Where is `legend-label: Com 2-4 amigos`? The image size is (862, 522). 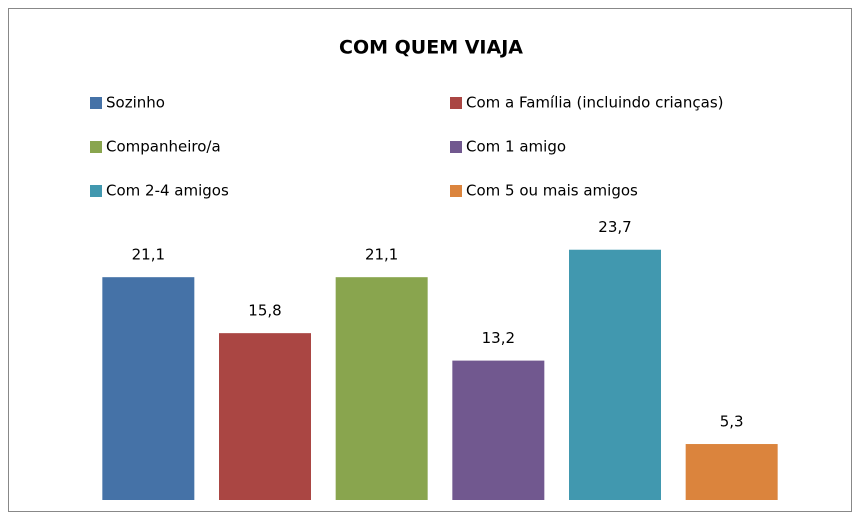
legend-label: Com 2-4 amigos is located at coordinates (167, 191).